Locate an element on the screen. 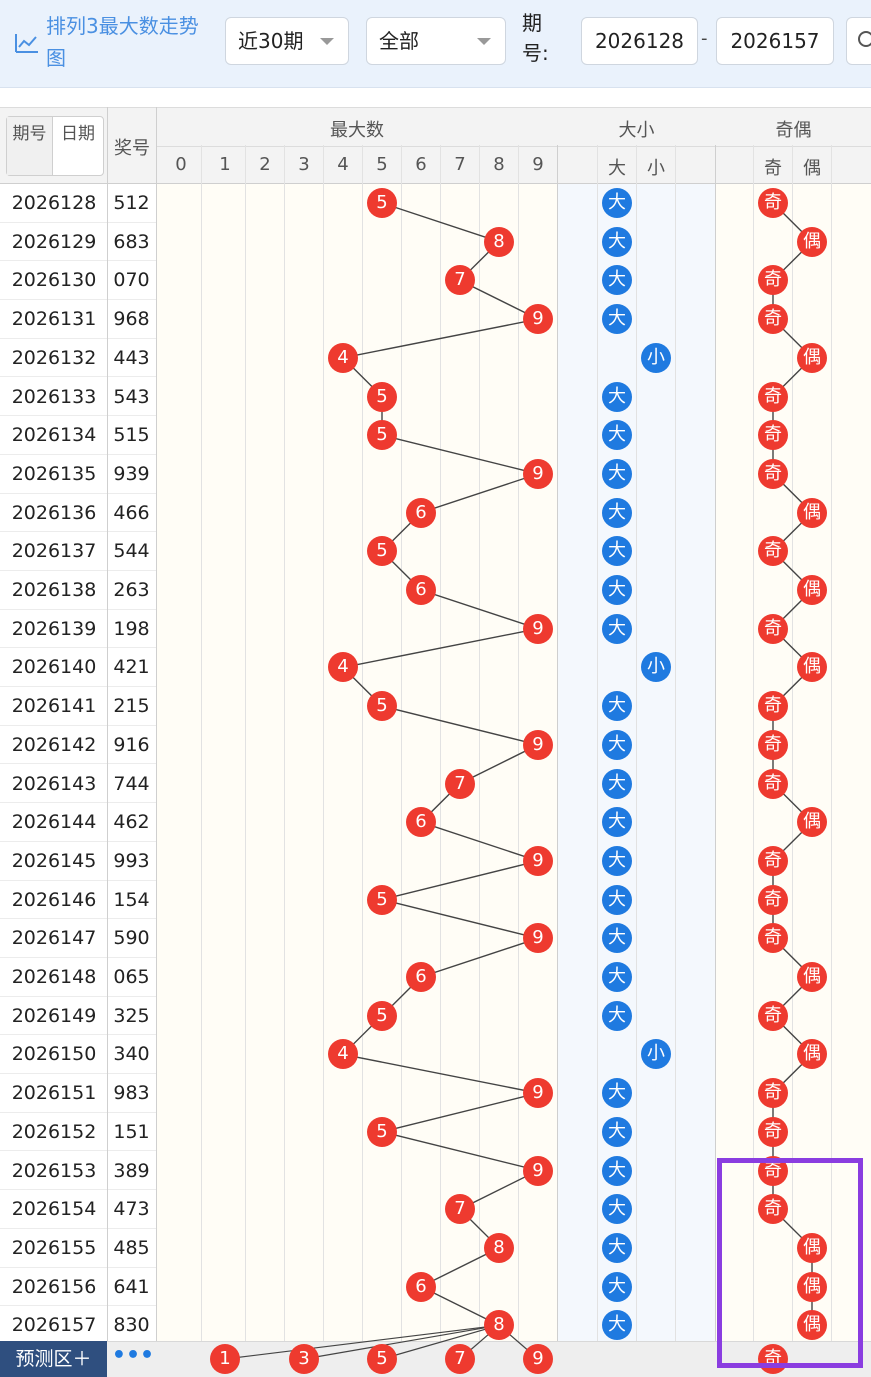  chart-title: 排列3最大数走势图 is located at coordinates (114, 44).